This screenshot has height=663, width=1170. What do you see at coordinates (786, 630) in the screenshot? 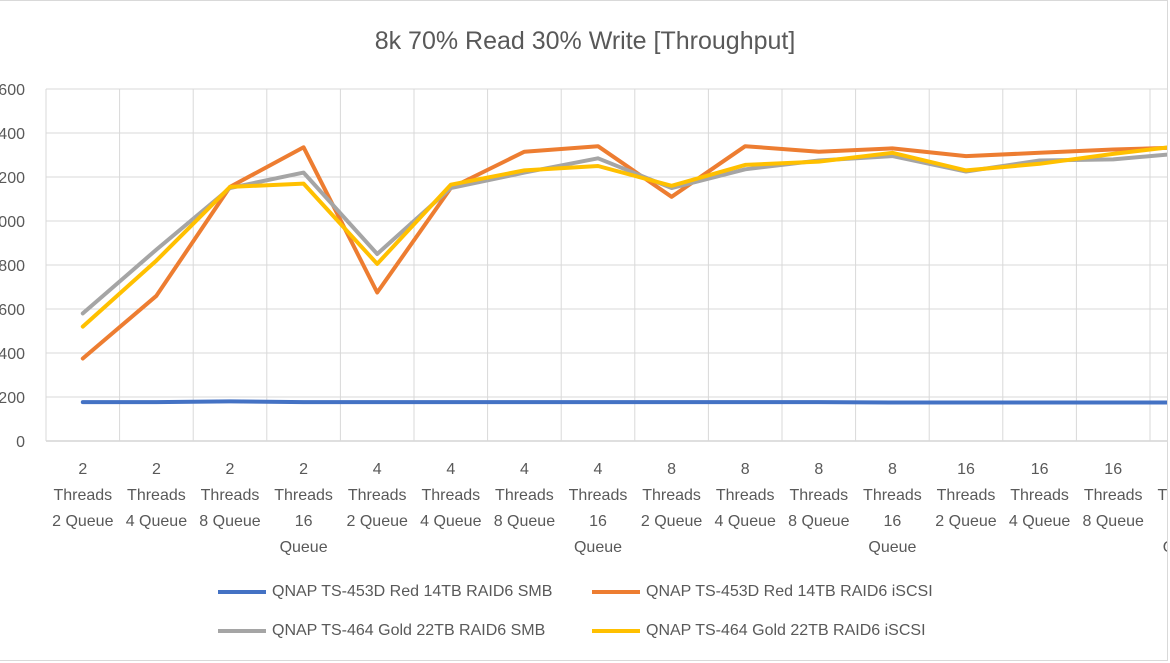
I see `legend-label-3: QNAP TS-464 Gold 22TB RAID6 iSCSI` at bounding box center [786, 630].